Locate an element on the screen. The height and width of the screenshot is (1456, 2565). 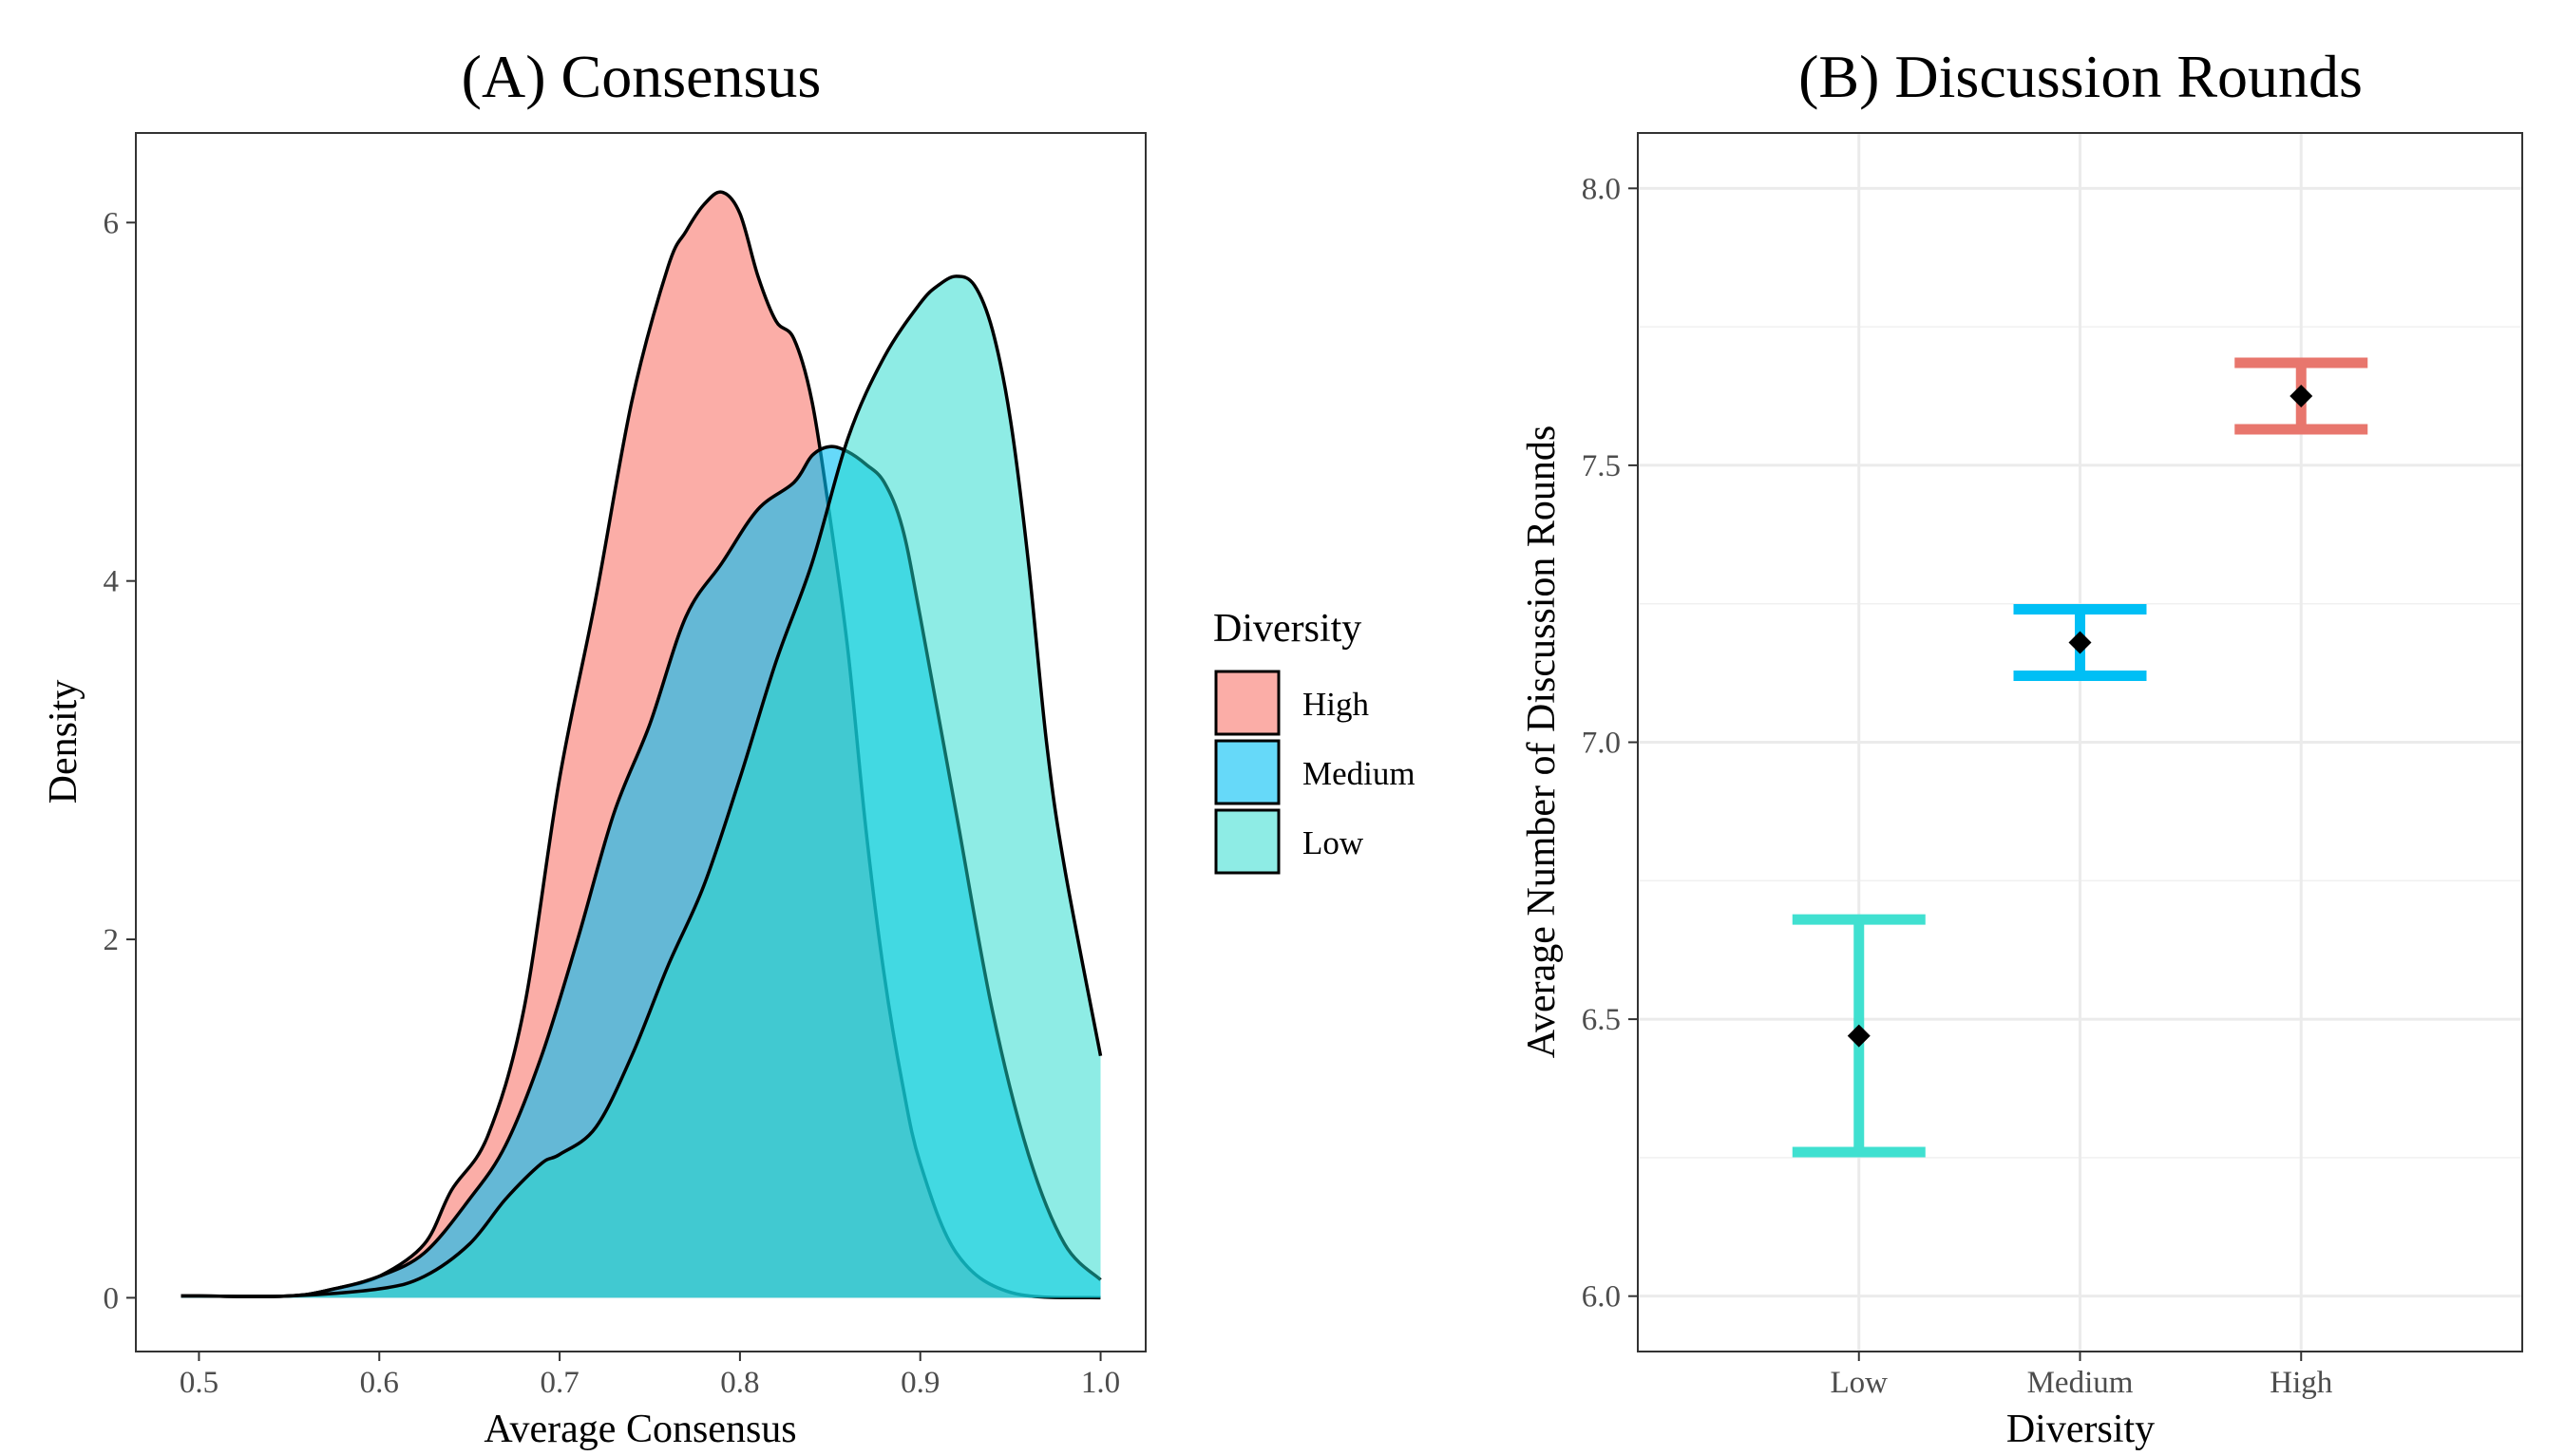
panel-b-y-ticks: 6.0 6.5 7.0 7.5 8.0 is located at coordinates (1610, 743).